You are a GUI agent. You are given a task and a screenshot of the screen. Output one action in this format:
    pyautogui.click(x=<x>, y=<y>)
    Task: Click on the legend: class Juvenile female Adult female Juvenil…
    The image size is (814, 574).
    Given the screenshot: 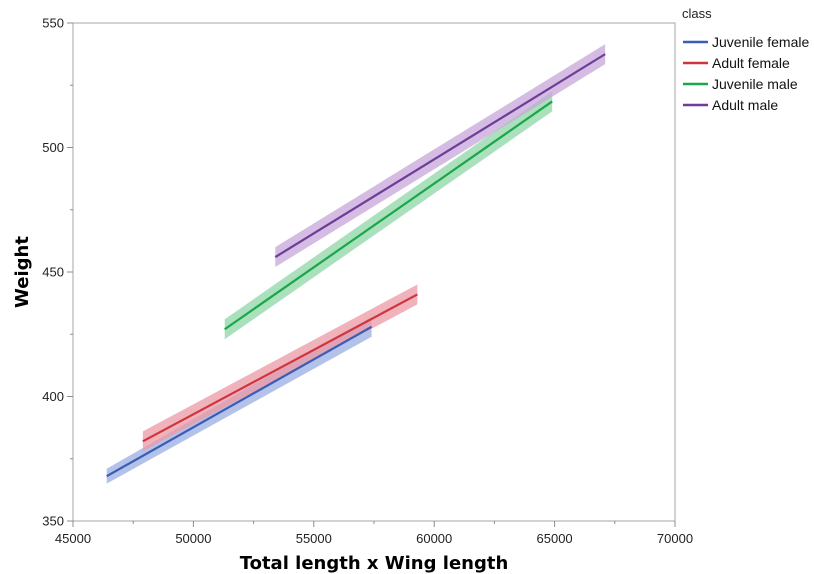 What is the action you would take?
    pyautogui.click(x=745, y=59)
    